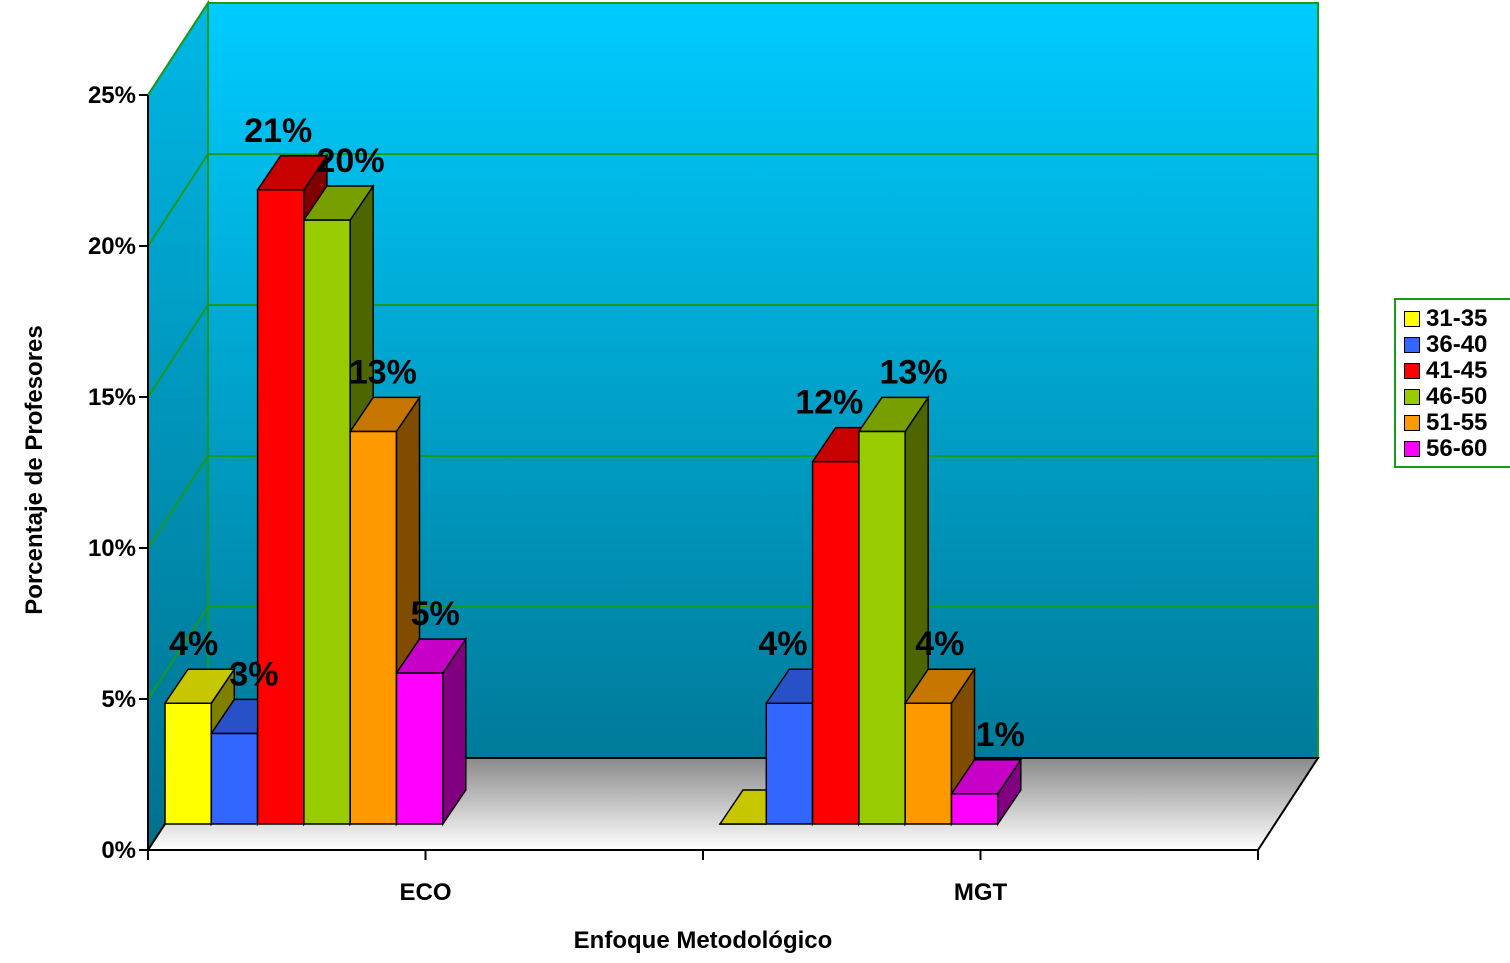  What do you see at coordinates (118, 473) in the screenshot?
I see `y-axis: 0% 5% 10% 15% 20% 25%` at bounding box center [118, 473].